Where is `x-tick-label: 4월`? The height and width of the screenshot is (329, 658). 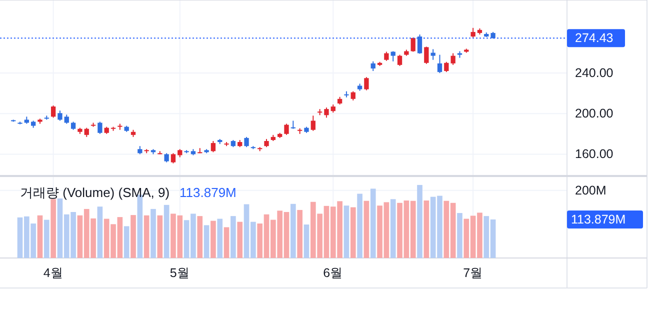 x-tick-label: 4월 is located at coordinates (53, 273).